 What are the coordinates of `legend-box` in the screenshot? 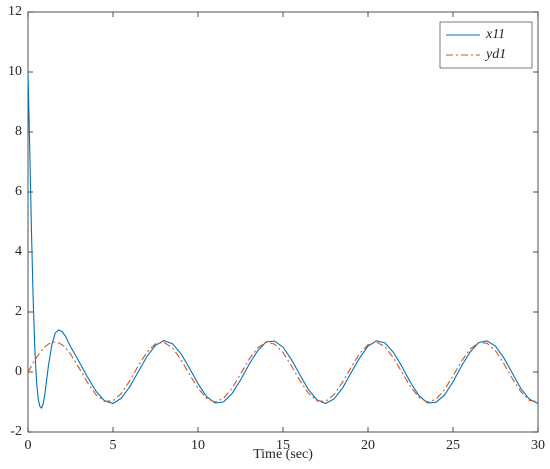 It's located at (486, 45).